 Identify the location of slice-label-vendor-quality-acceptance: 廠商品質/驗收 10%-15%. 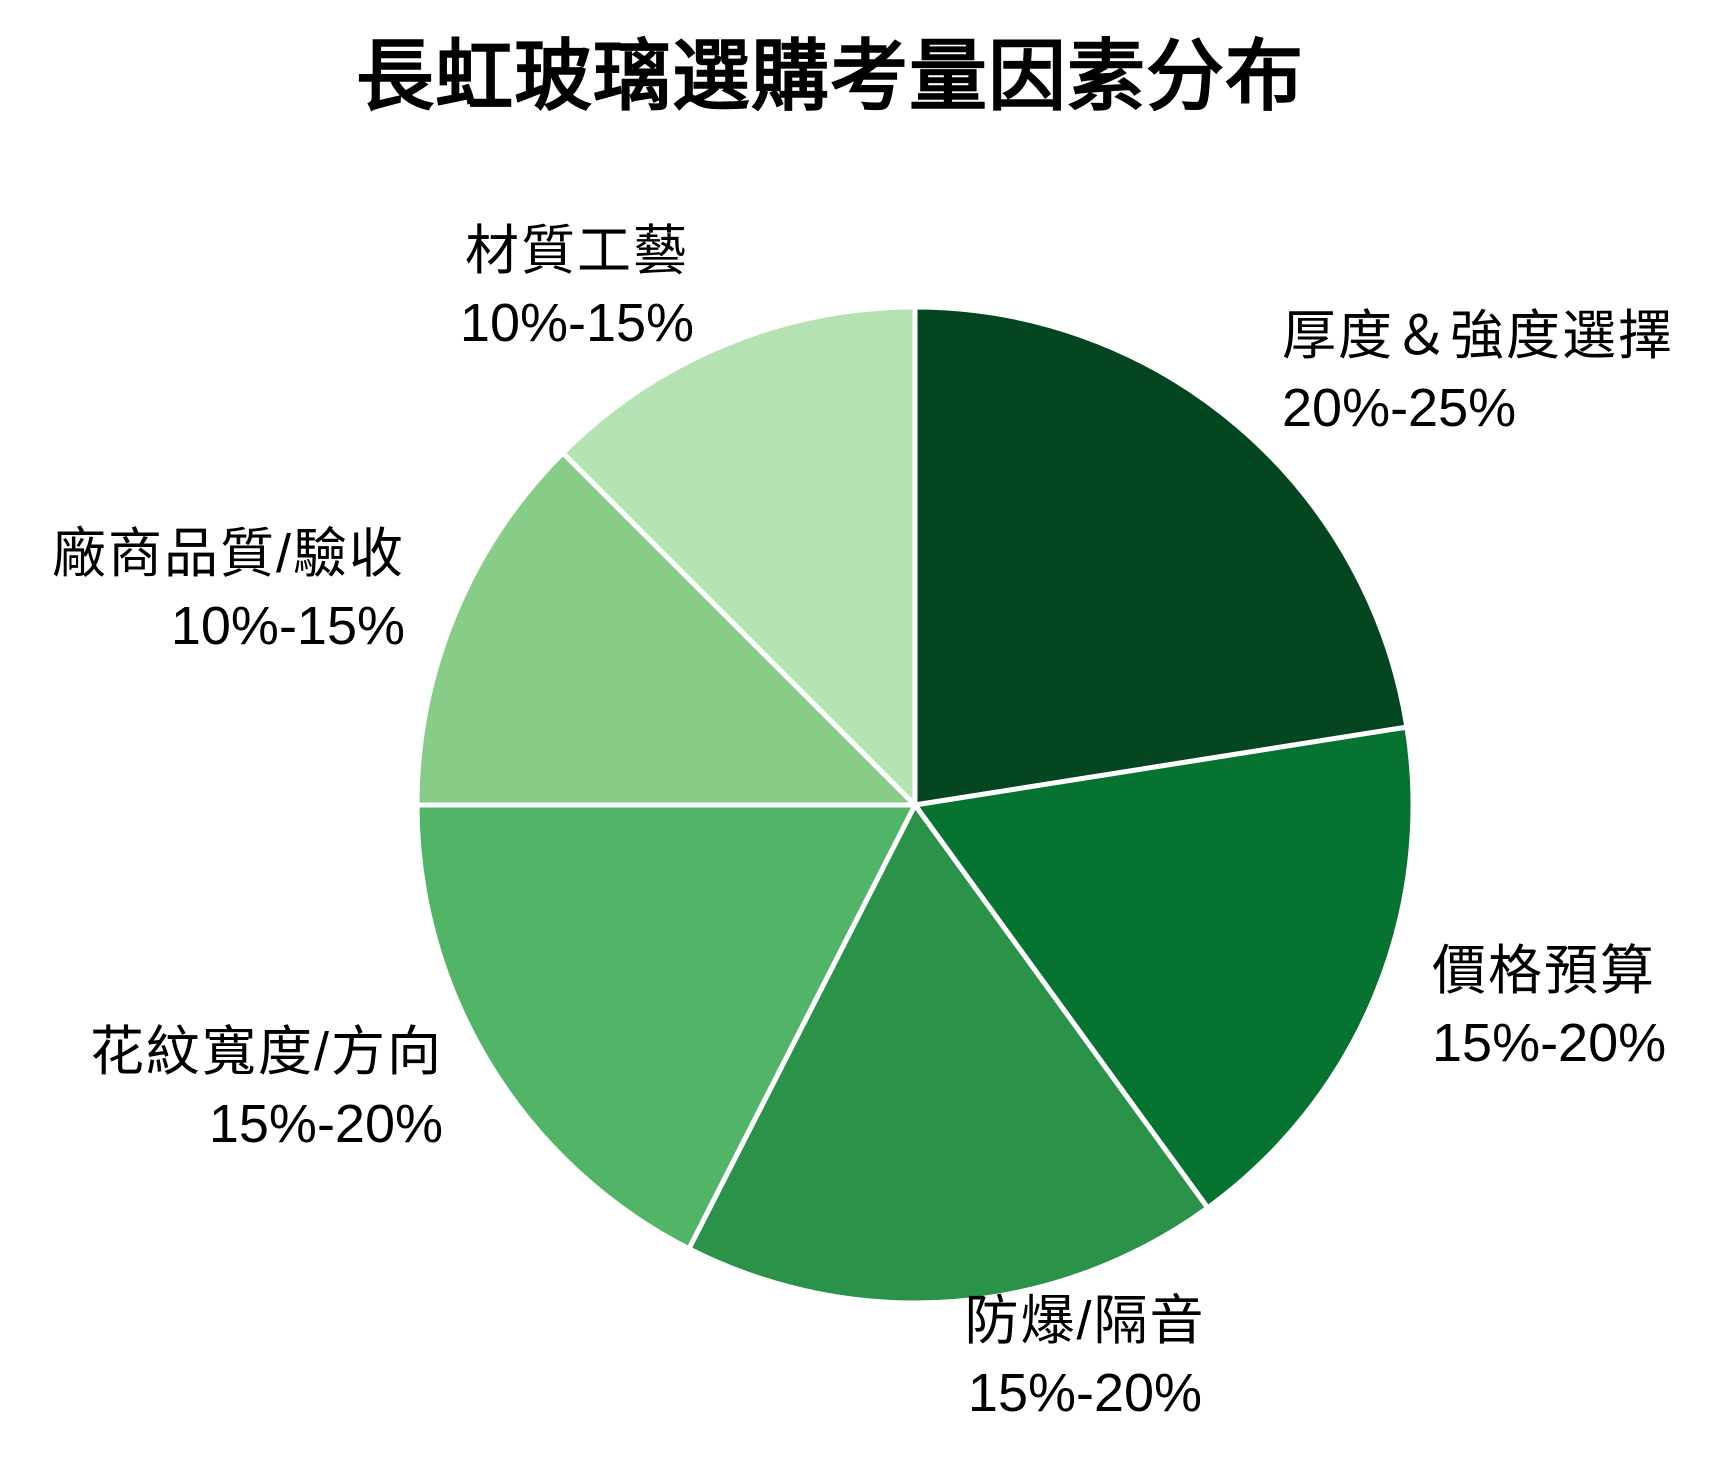
(228, 590).